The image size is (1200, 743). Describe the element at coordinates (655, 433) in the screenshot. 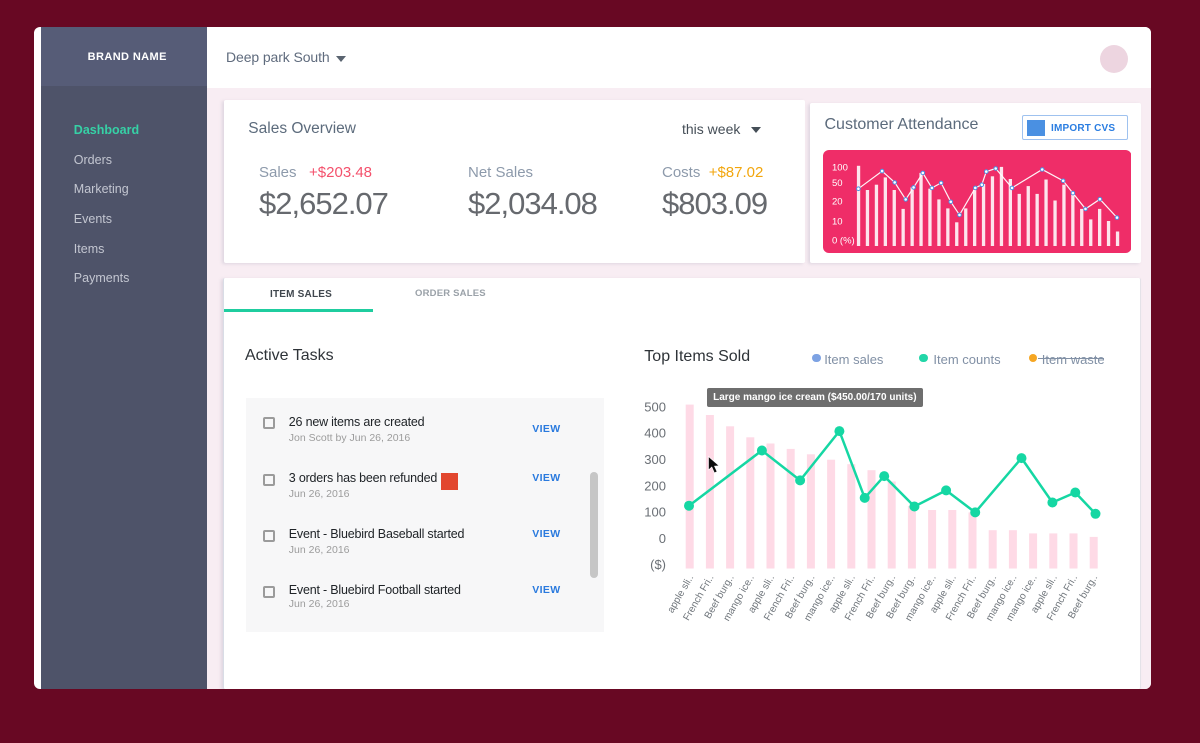

I see `svg-text: 400` at that location.